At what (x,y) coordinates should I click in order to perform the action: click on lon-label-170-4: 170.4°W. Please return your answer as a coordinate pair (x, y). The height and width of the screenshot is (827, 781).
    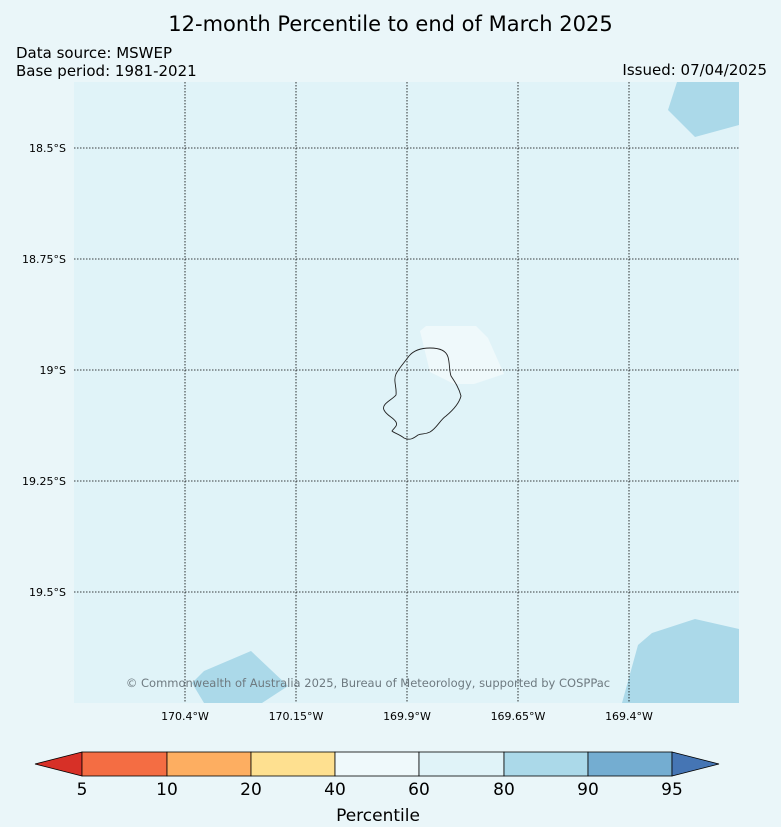
    Looking at the image, I should click on (185, 716).